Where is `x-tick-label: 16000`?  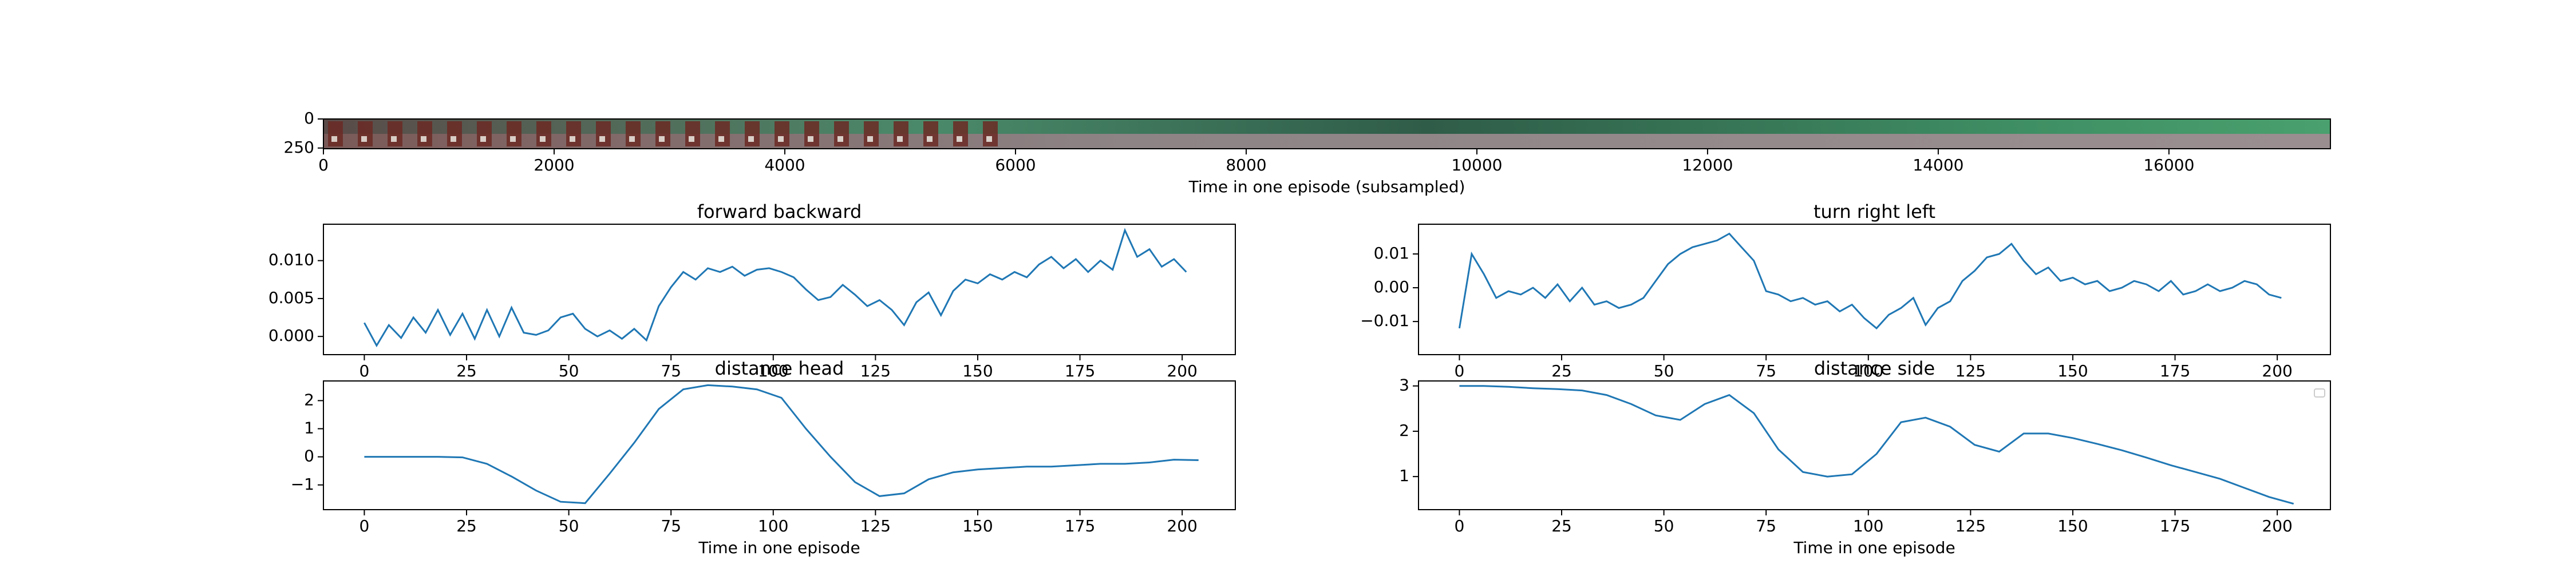 x-tick-label: 16000 is located at coordinates (2168, 165).